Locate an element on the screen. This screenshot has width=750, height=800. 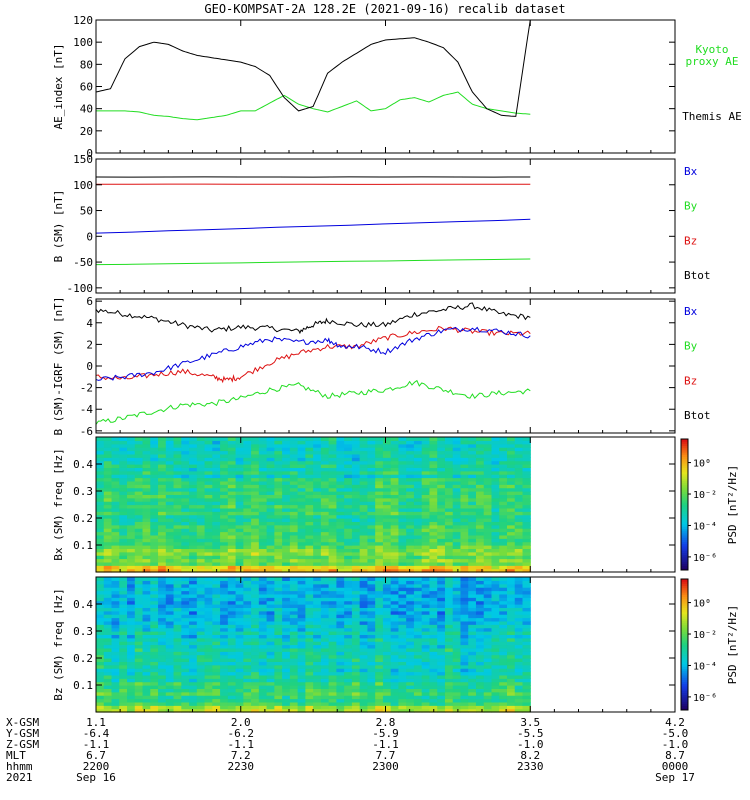
y-tick-label: -6 is located at coordinates (86, 431).